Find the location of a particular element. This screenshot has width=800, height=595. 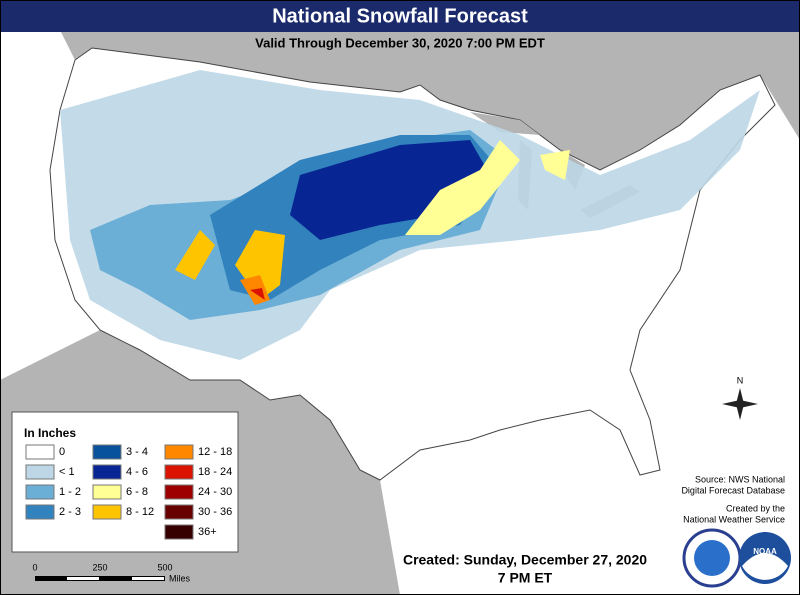

legend-label: 12 - 18 is located at coordinates (215, 452).